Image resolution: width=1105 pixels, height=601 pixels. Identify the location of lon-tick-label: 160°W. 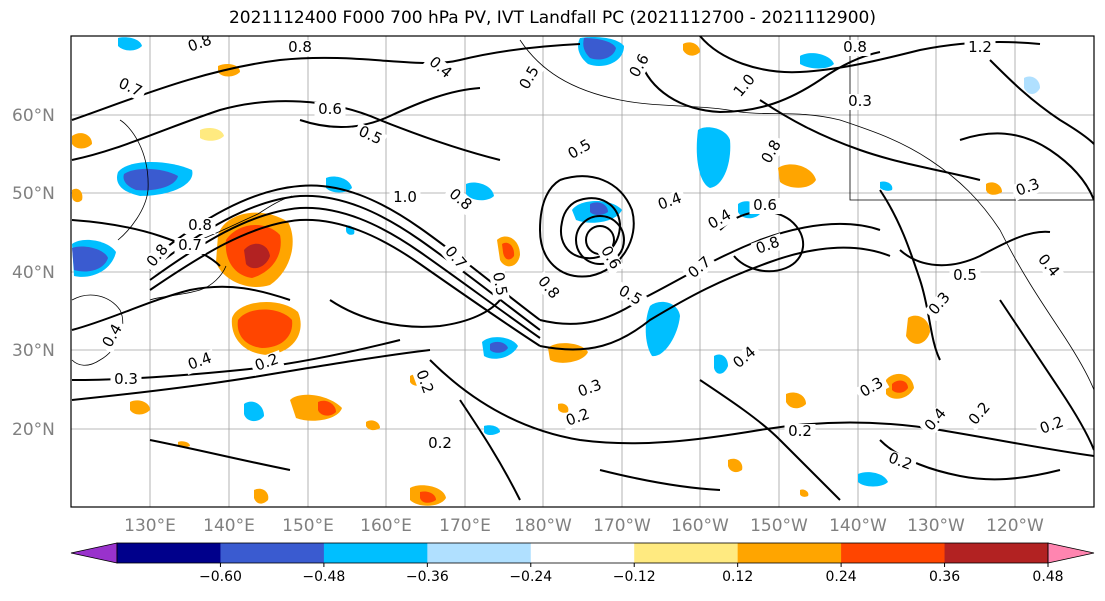
(700, 526).